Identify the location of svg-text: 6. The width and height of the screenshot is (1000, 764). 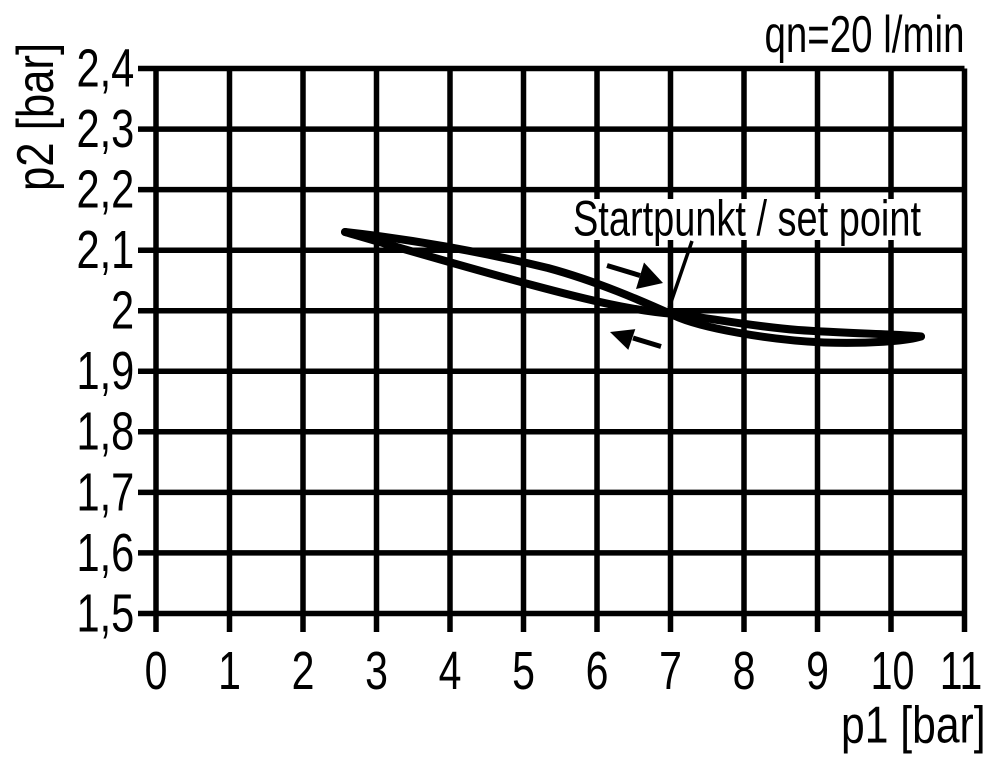
(597, 672).